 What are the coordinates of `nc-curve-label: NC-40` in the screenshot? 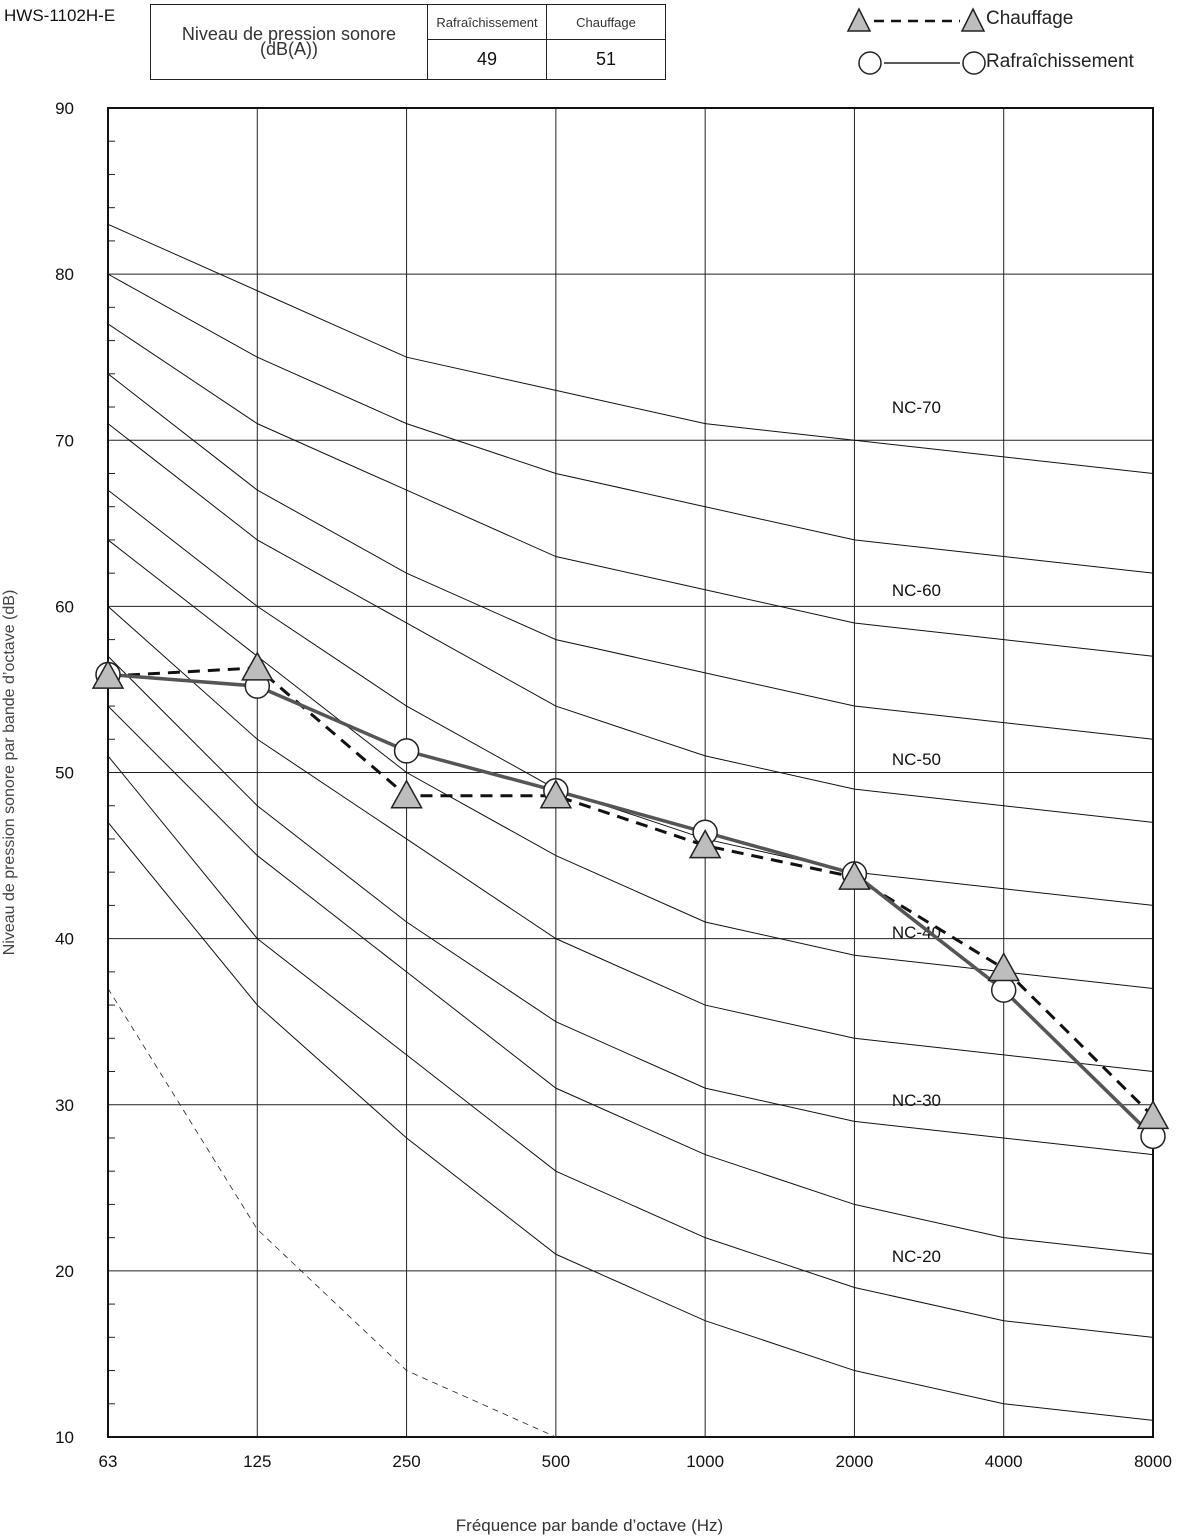 It's located at (916, 932).